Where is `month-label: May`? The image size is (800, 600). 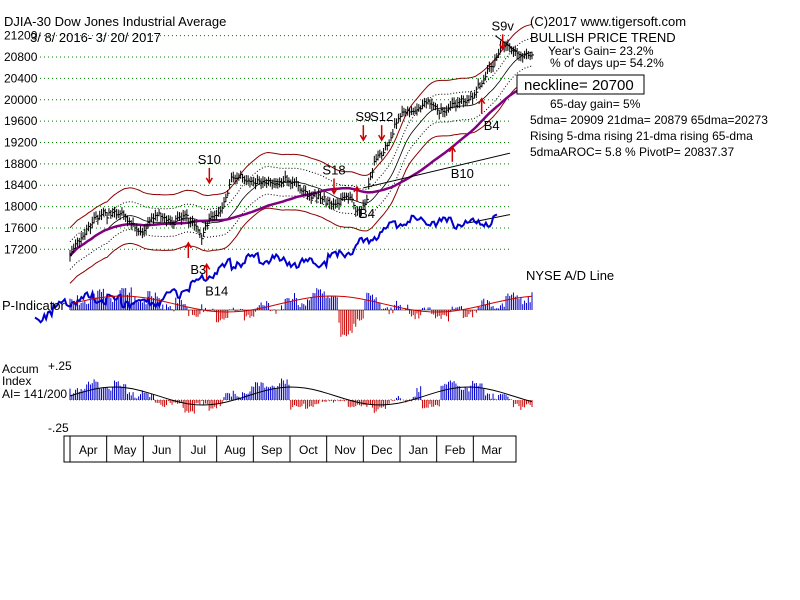
month-label: May is located at coordinates (125, 450).